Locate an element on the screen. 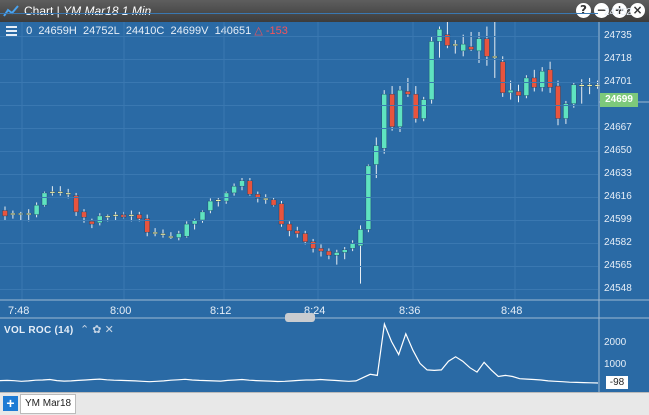  quote-change: △ -153 is located at coordinates (271, 31).